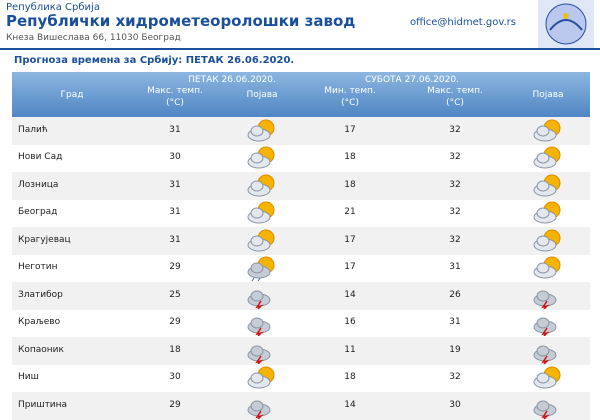 The height and width of the screenshot is (420, 600). What do you see at coordinates (300, 49) in the screenshot?
I see `divider` at bounding box center [300, 49].